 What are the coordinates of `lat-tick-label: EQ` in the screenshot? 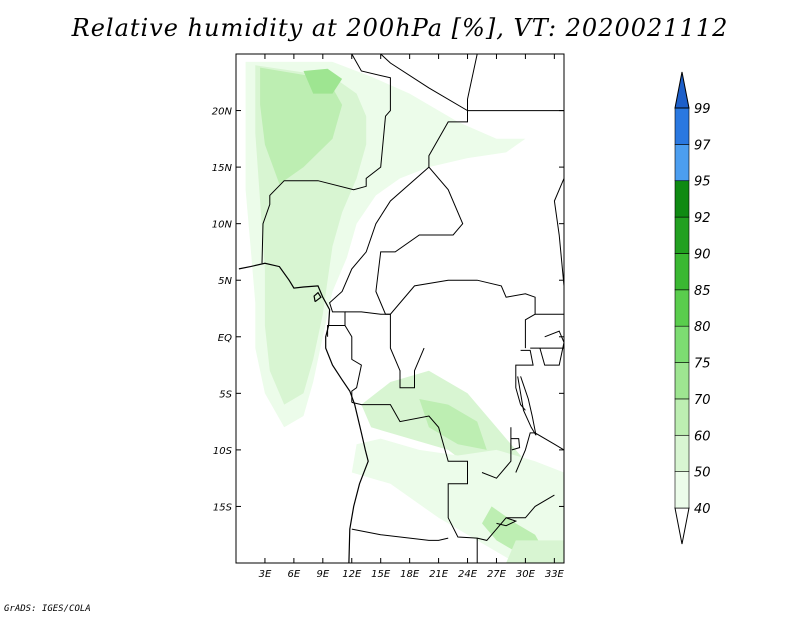 It's located at (225, 338).